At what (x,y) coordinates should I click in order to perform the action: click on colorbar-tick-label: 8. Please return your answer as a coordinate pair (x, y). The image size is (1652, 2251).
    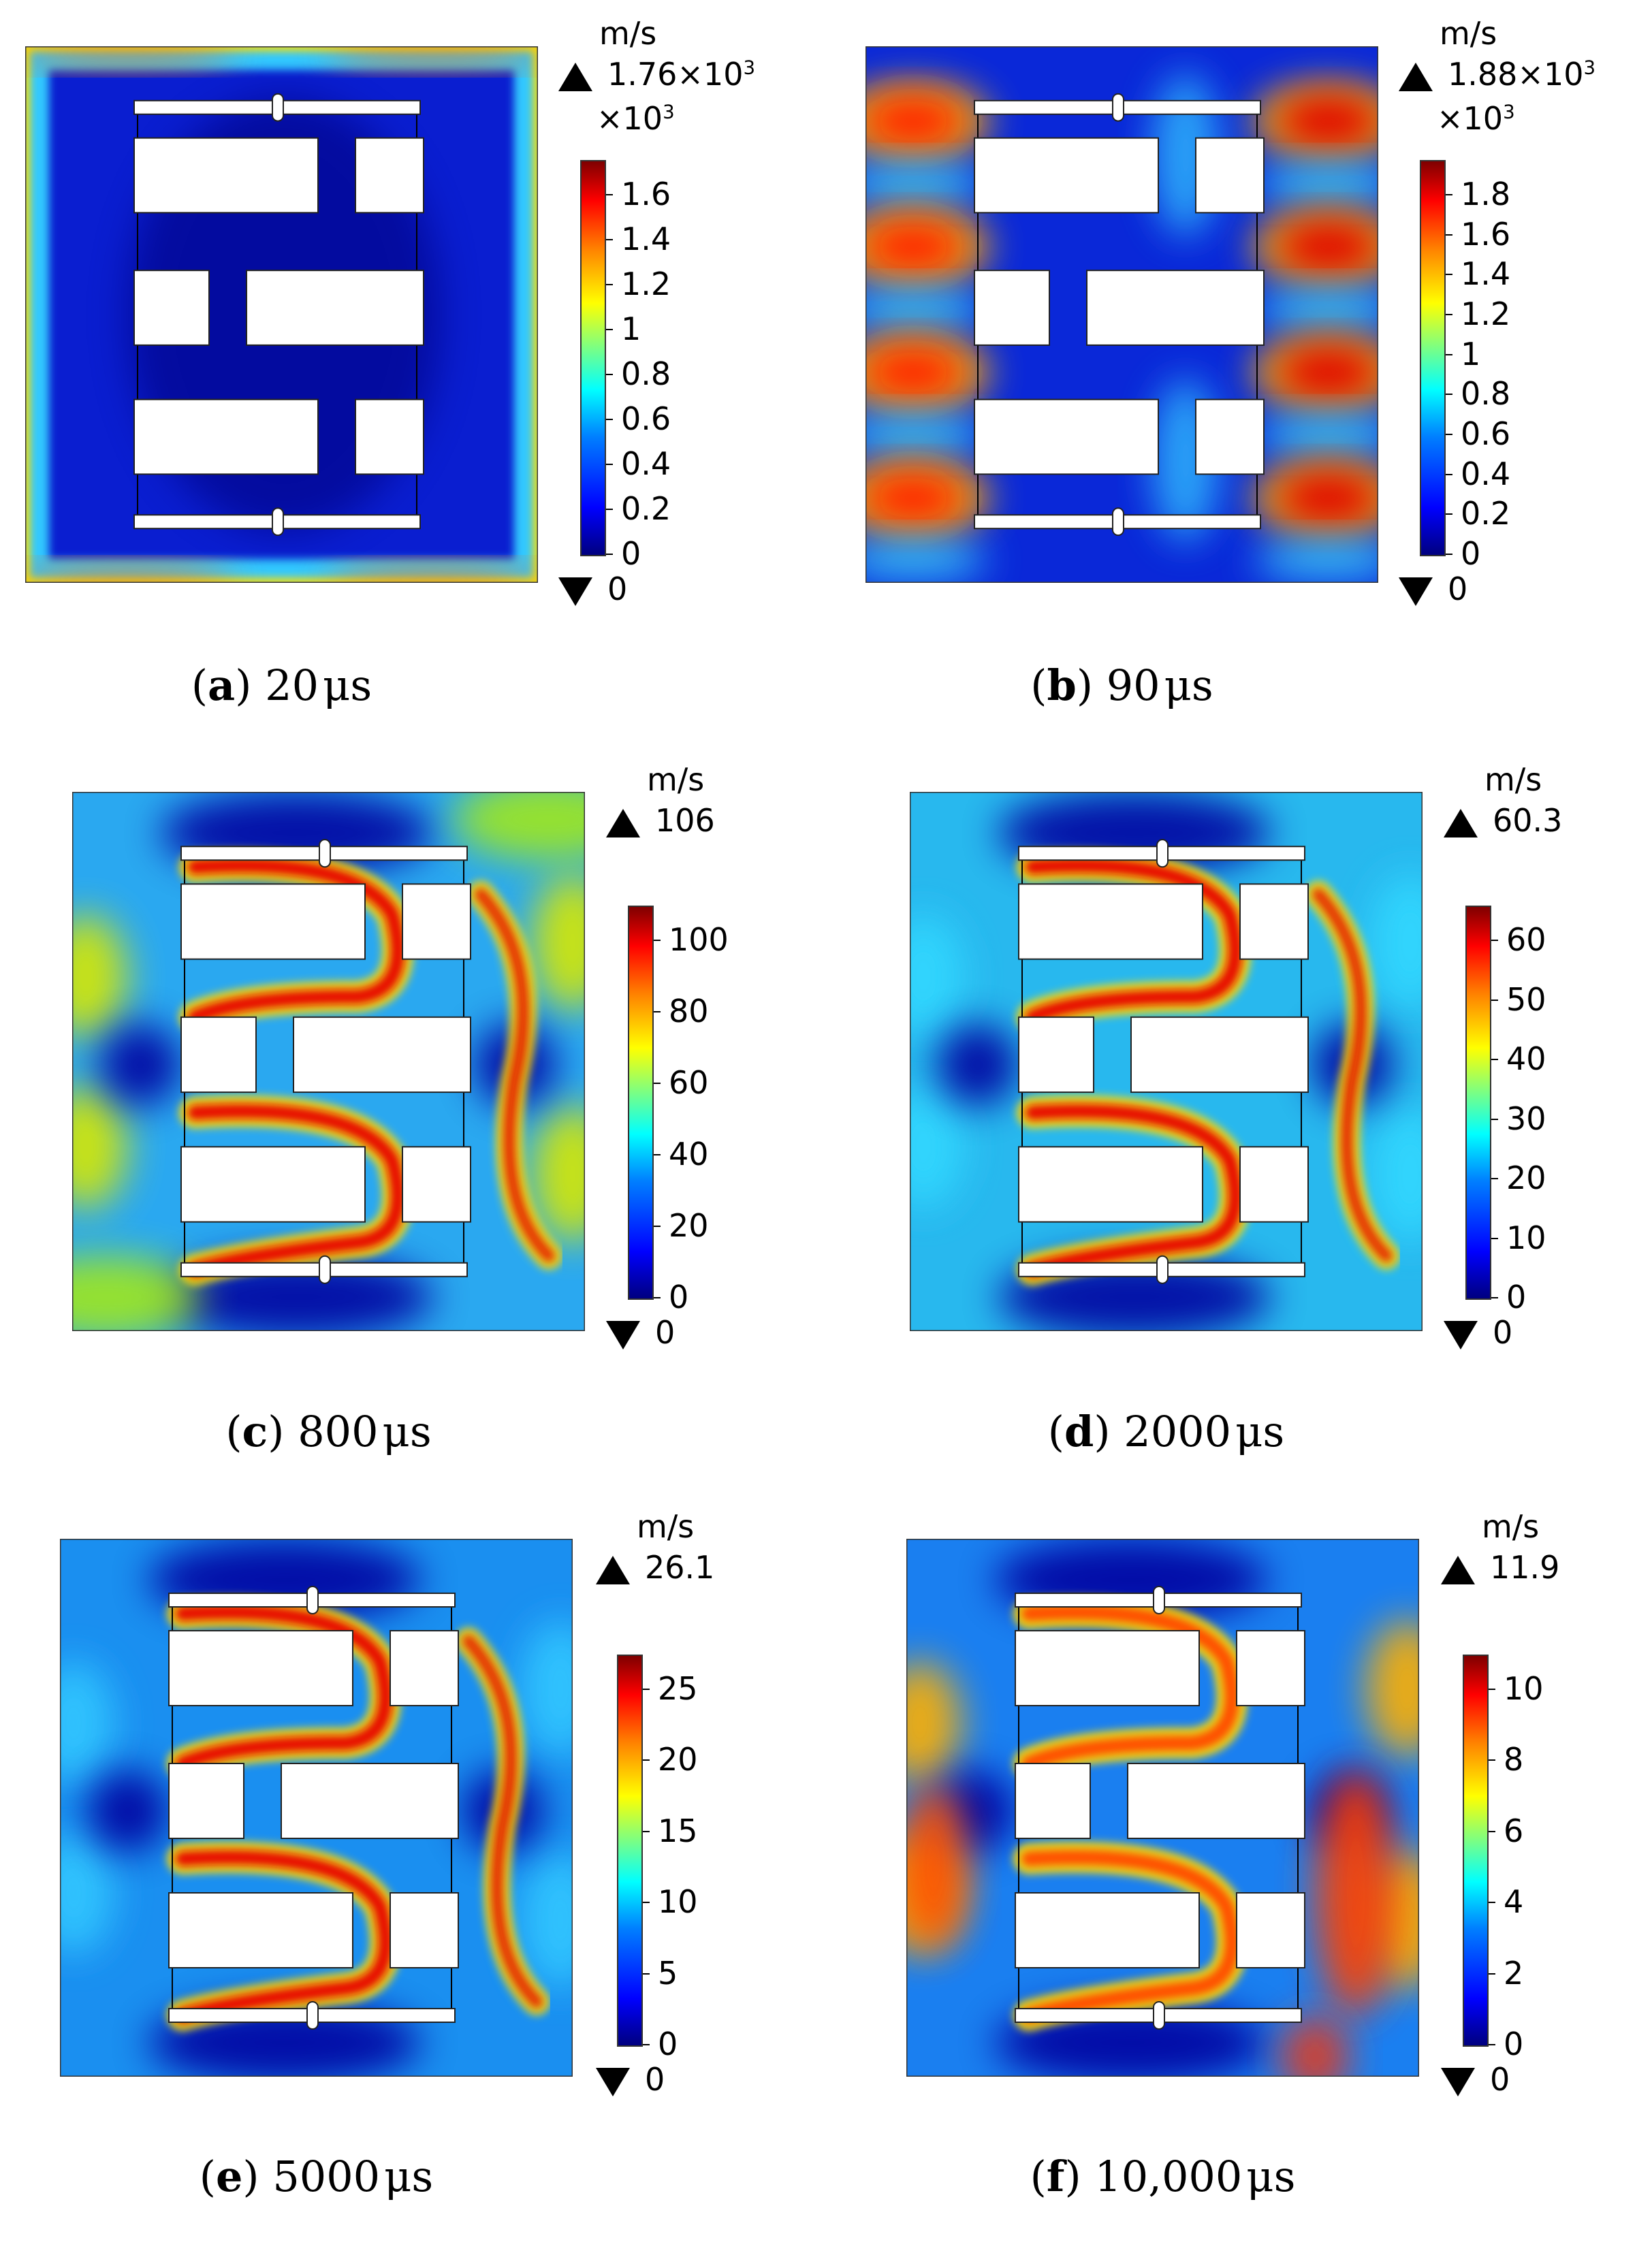
    Looking at the image, I should click on (1506, 1759).